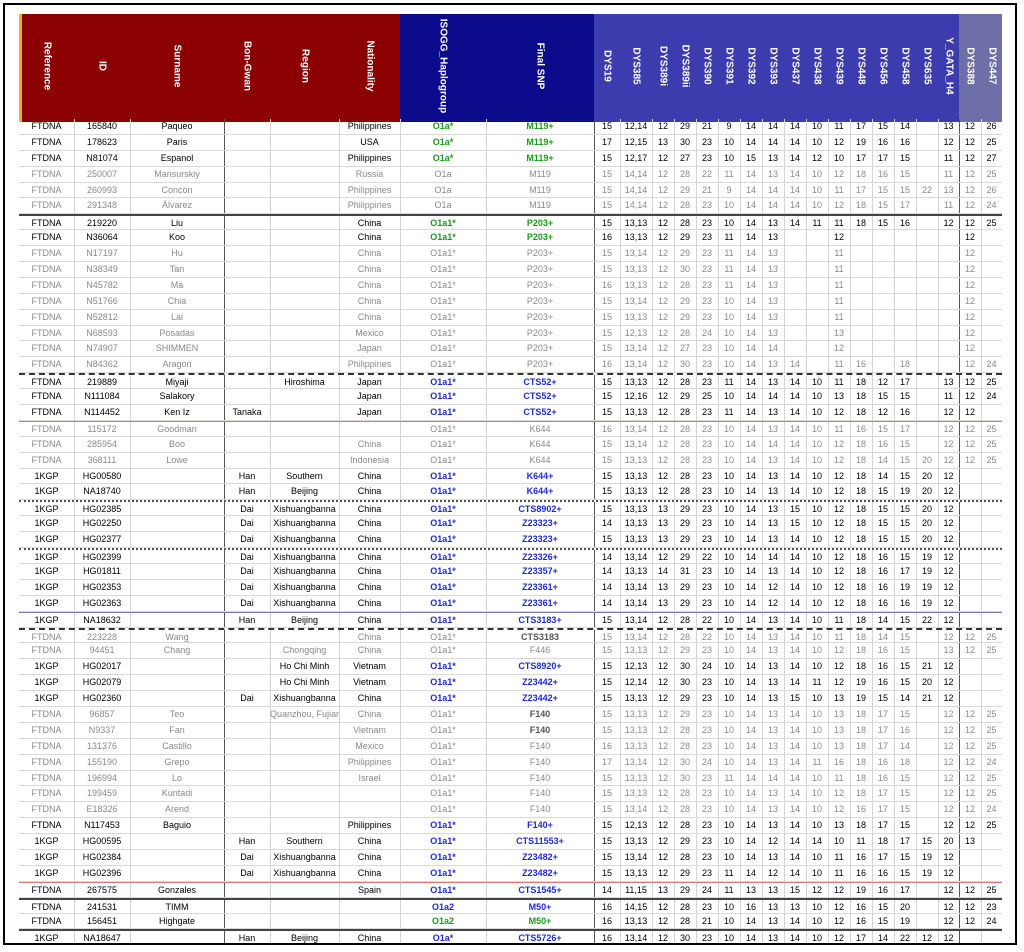 This screenshot has height=952, width=1024. What do you see at coordinates (794, 906) in the screenshot?
I see `cell-dys437: 13` at bounding box center [794, 906].